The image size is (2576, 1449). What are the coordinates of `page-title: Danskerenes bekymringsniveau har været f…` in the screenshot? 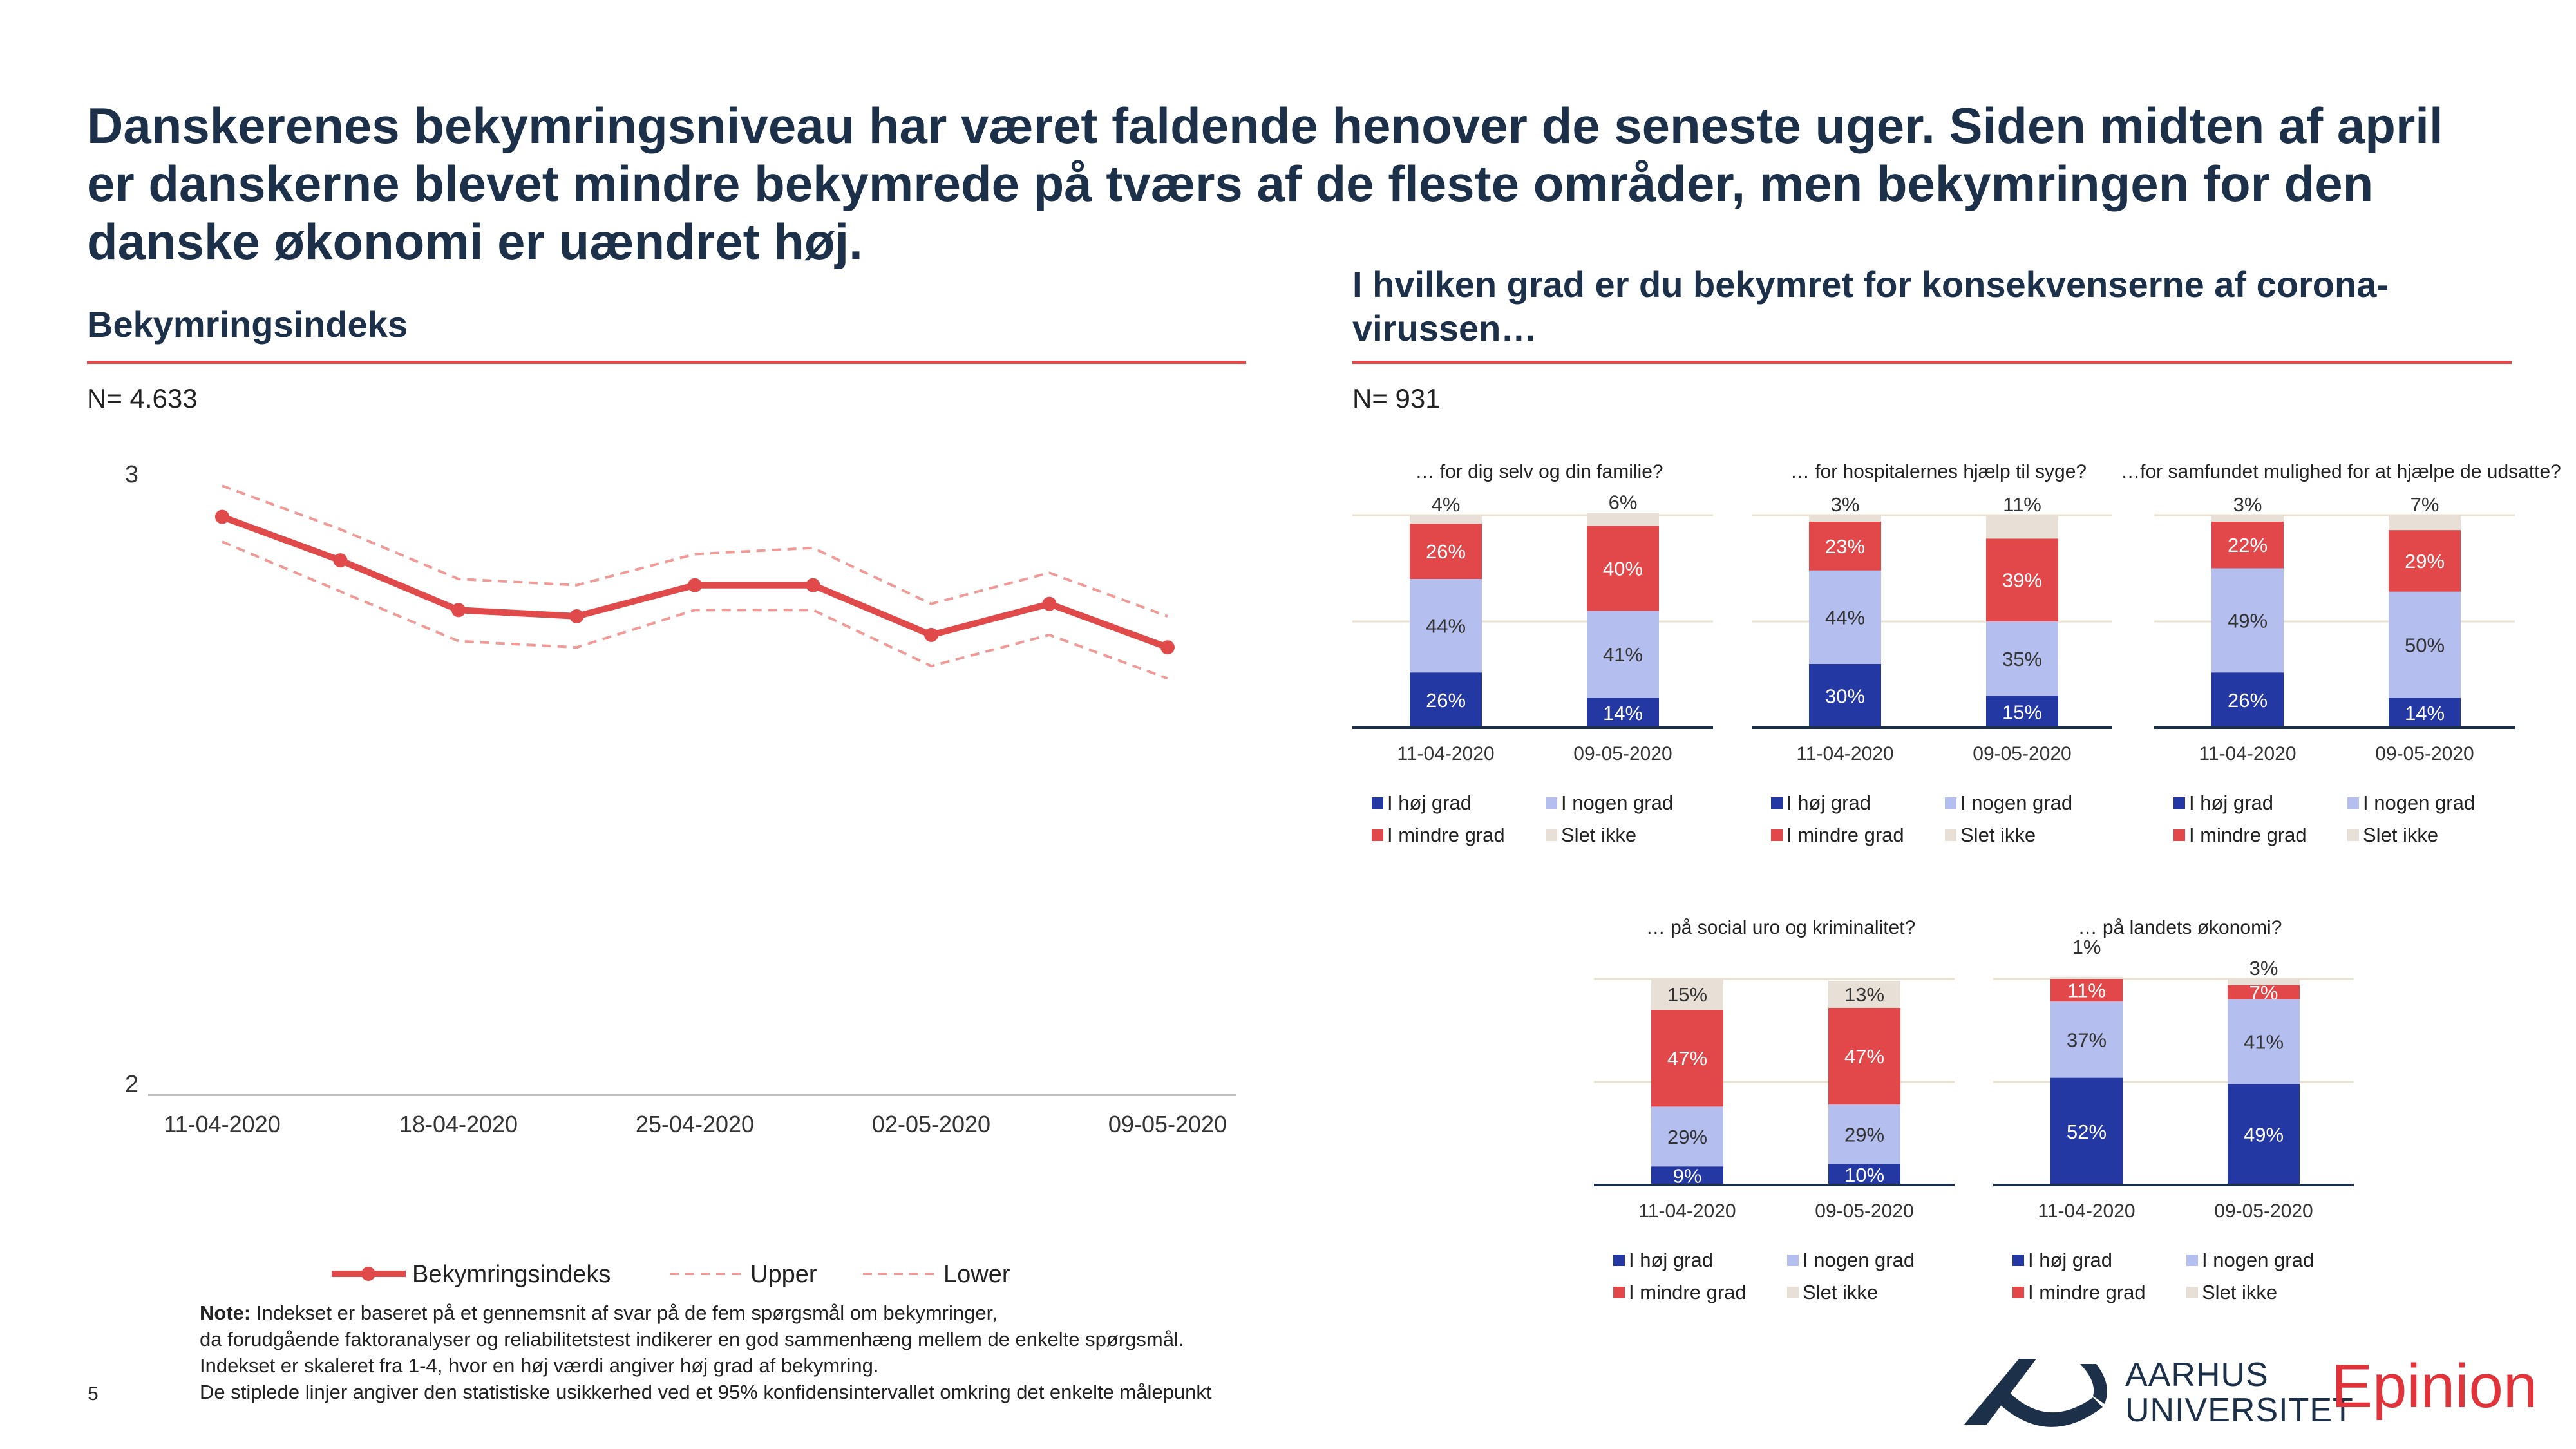 It's located at (1265, 183).